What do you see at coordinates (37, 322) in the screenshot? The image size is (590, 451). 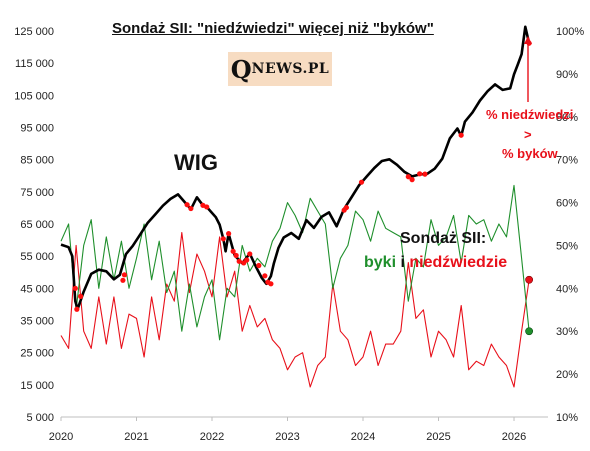 I see `y-left-tick-label: 35 000` at bounding box center [37, 322].